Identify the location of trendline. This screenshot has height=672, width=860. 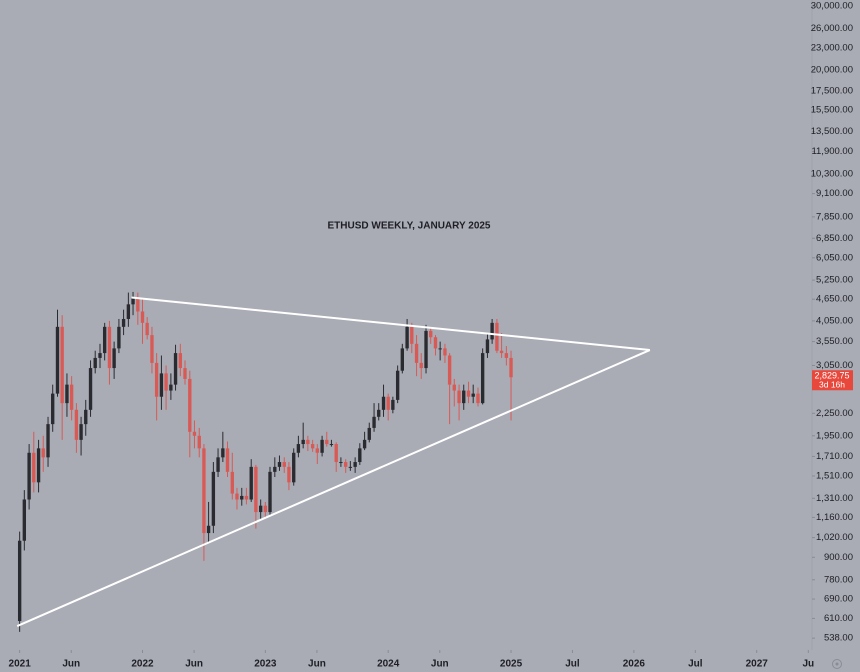
(390, 324).